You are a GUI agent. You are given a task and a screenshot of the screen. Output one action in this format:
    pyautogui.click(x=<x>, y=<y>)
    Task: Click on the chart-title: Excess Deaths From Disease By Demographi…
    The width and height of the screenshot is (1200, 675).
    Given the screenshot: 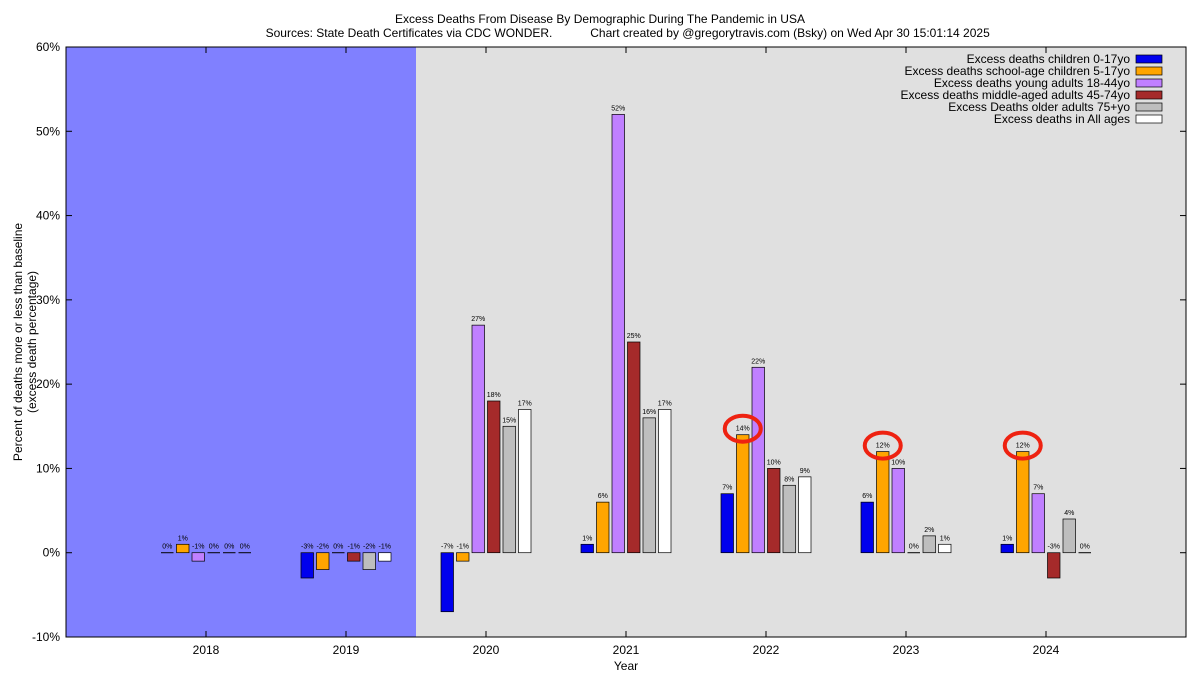 What is the action you would take?
    pyautogui.click(x=600, y=19)
    